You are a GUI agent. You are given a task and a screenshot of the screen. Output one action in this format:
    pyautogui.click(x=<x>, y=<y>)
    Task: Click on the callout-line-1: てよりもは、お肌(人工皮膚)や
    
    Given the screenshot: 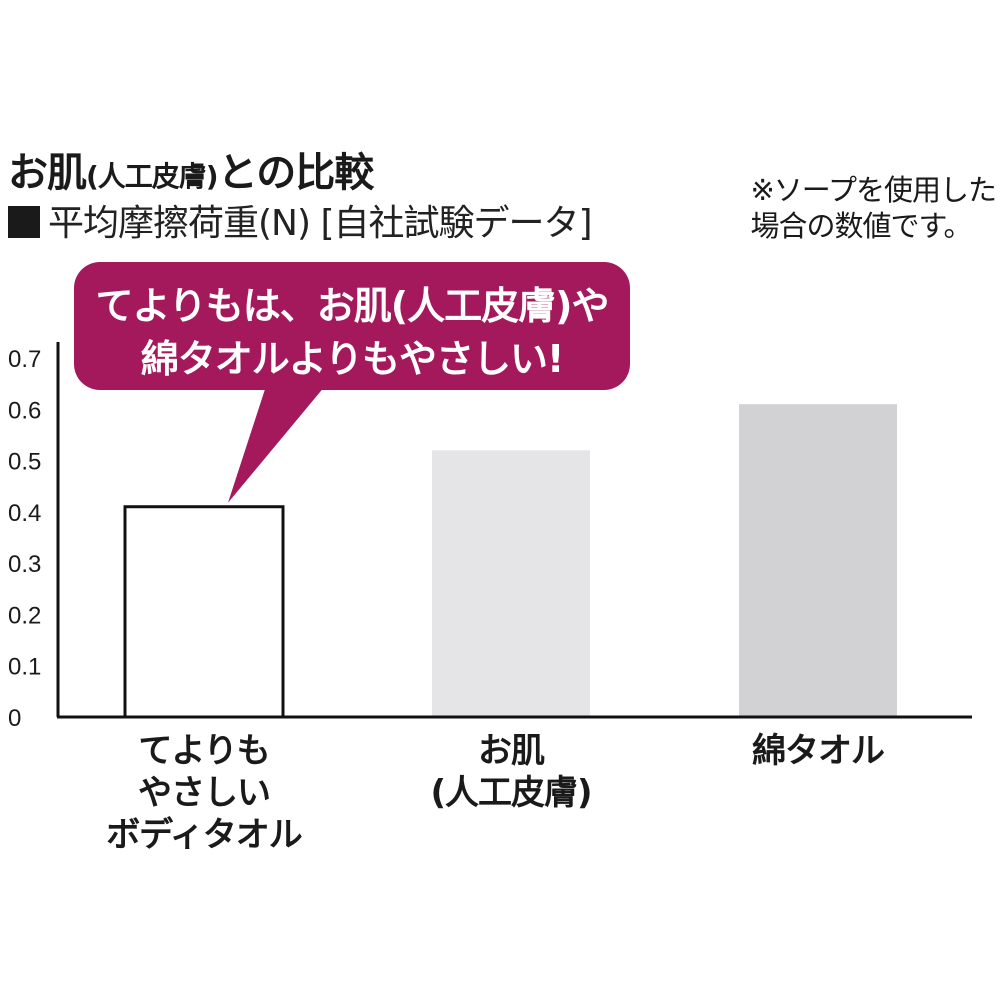 What is the action you would take?
    pyautogui.click(x=352, y=306)
    